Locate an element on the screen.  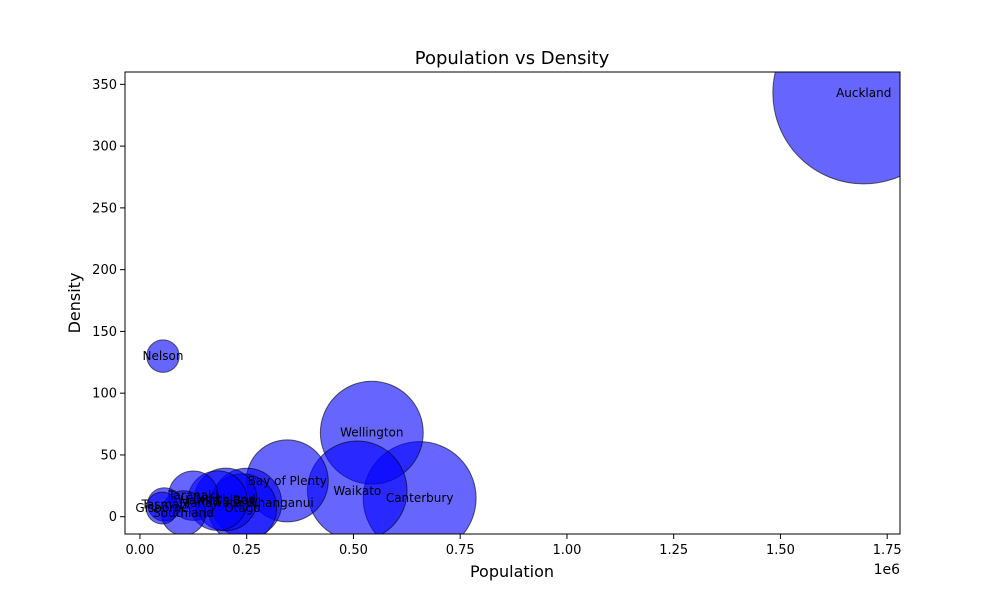
x-tick-label: 0.75 is located at coordinates (460, 550).